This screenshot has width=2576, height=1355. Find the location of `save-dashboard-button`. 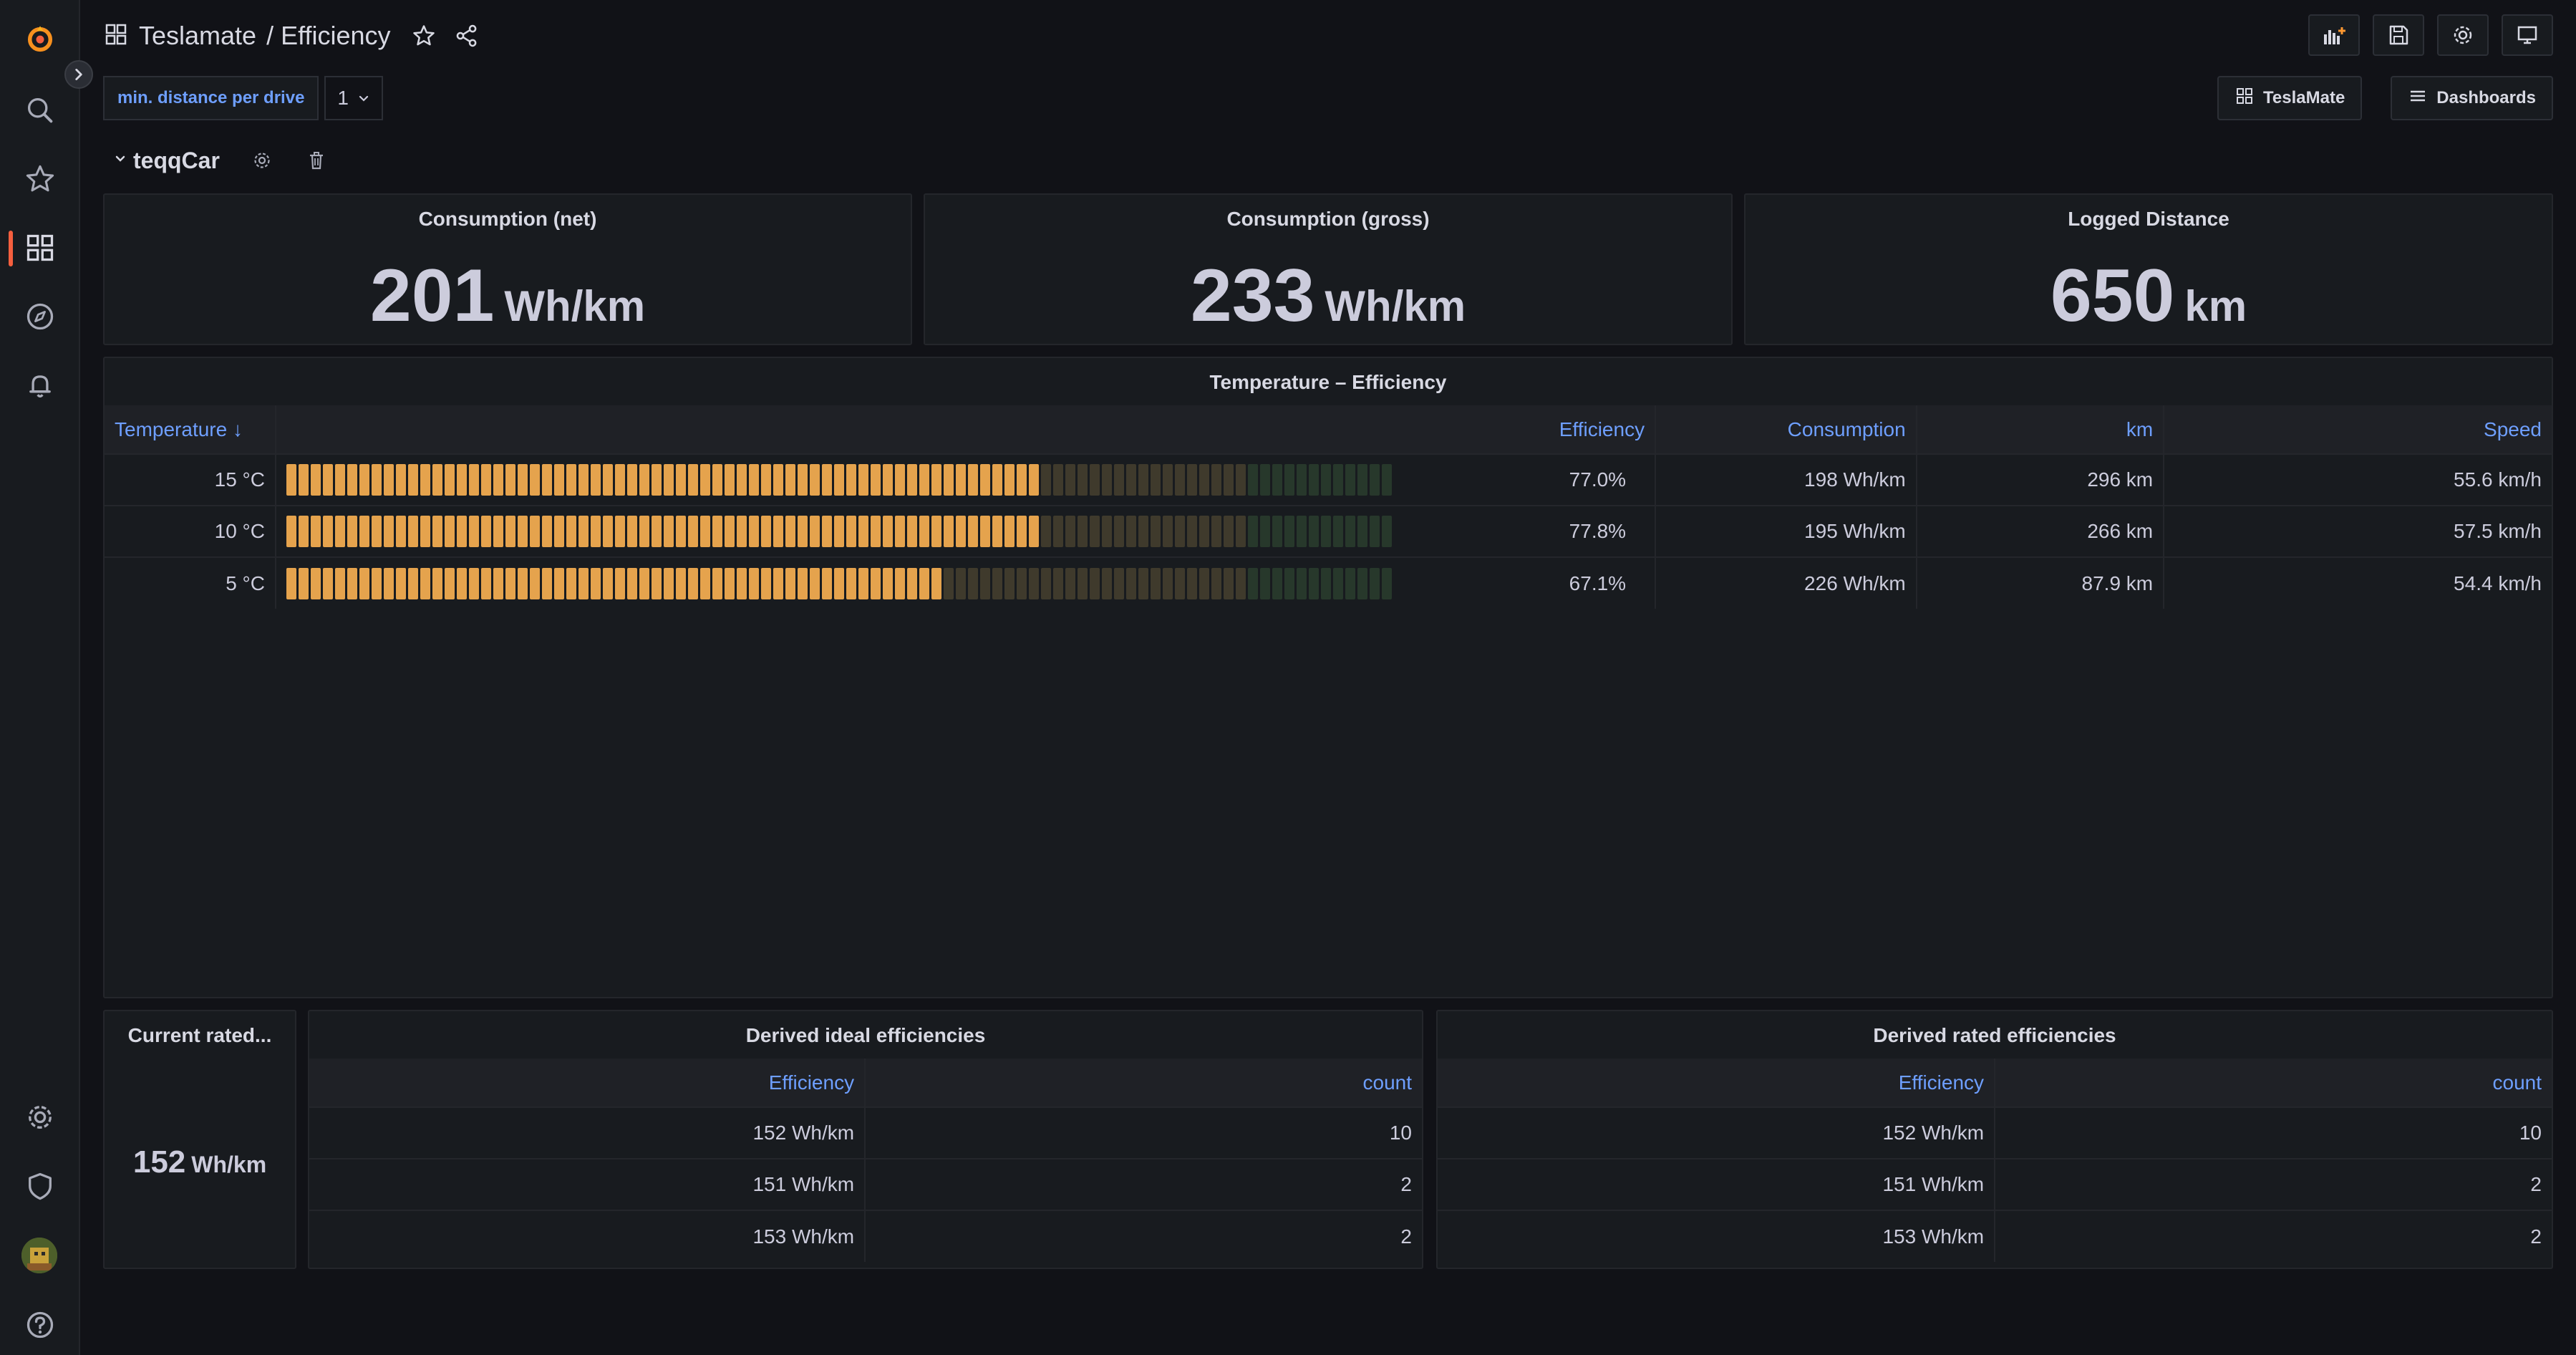

save-dashboard-button is located at coordinates (2399, 35).